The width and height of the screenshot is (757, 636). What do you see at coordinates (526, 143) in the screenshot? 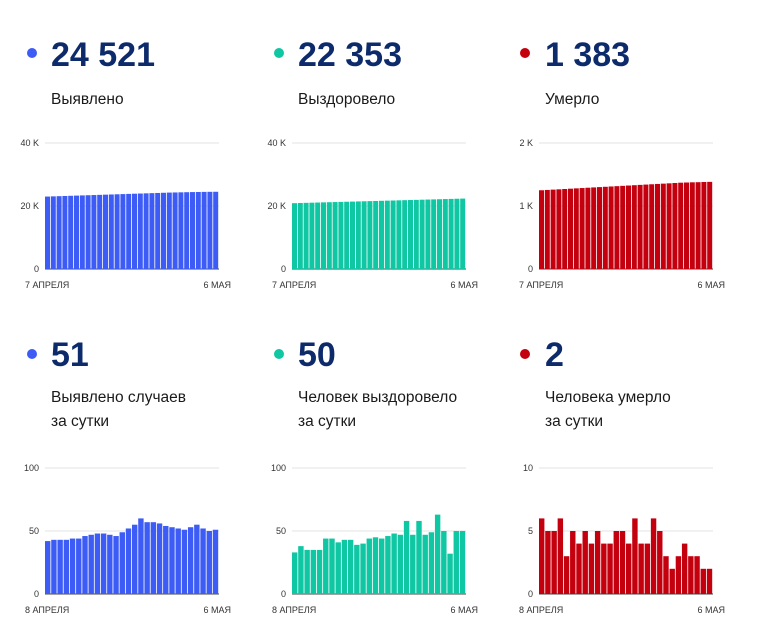
I see `y-tick-label: 2 K` at bounding box center [526, 143].